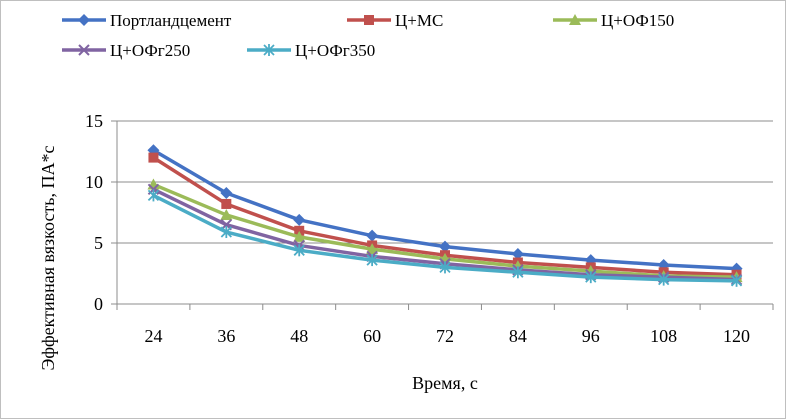  I want to click on legend-label: Ц+ОФ150, so click(637, 20).